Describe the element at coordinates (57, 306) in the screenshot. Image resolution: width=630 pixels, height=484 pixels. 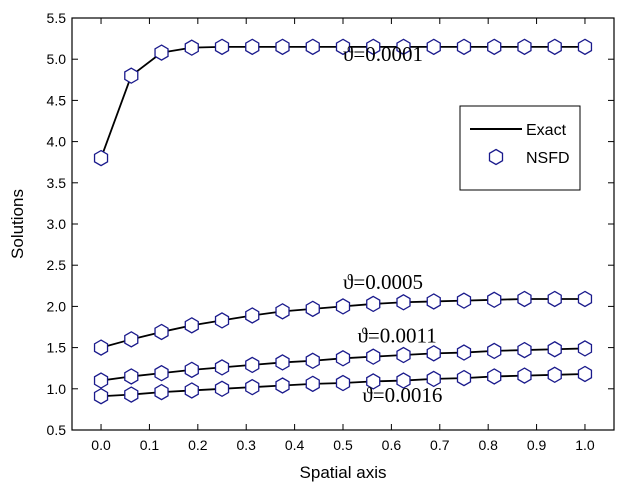
I see `y-tick-label: 2.0` at that location.